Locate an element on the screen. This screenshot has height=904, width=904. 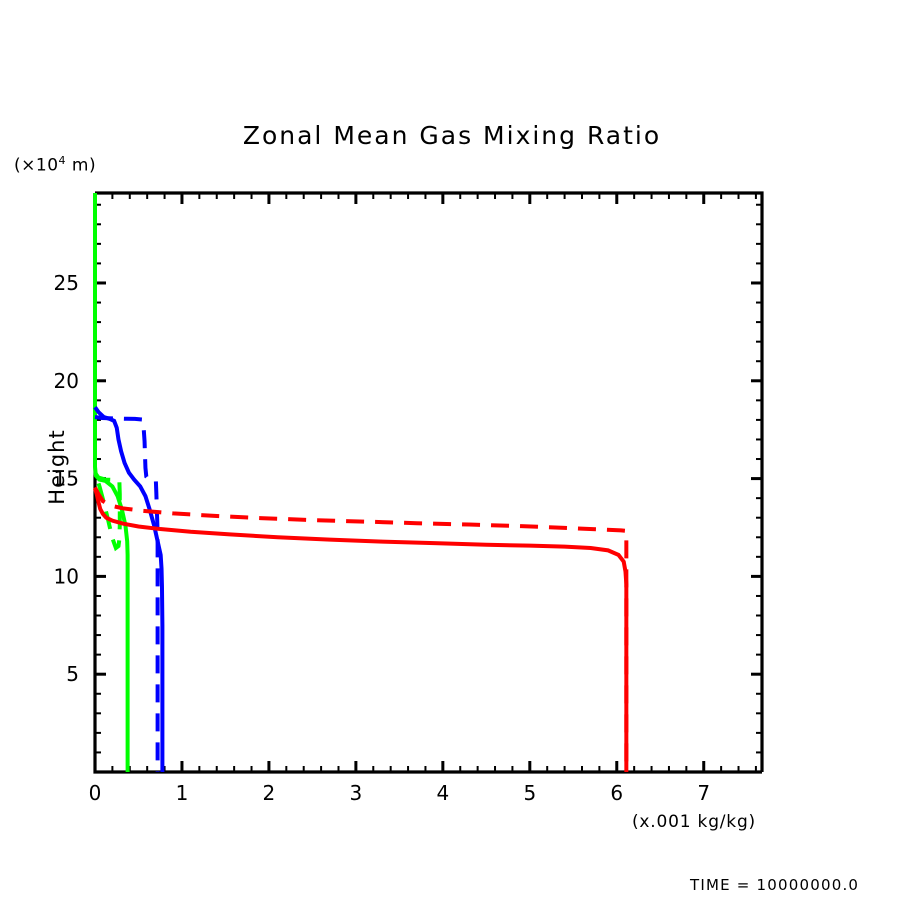
x-tick-label: 5 is located at coordinates (529, 793).